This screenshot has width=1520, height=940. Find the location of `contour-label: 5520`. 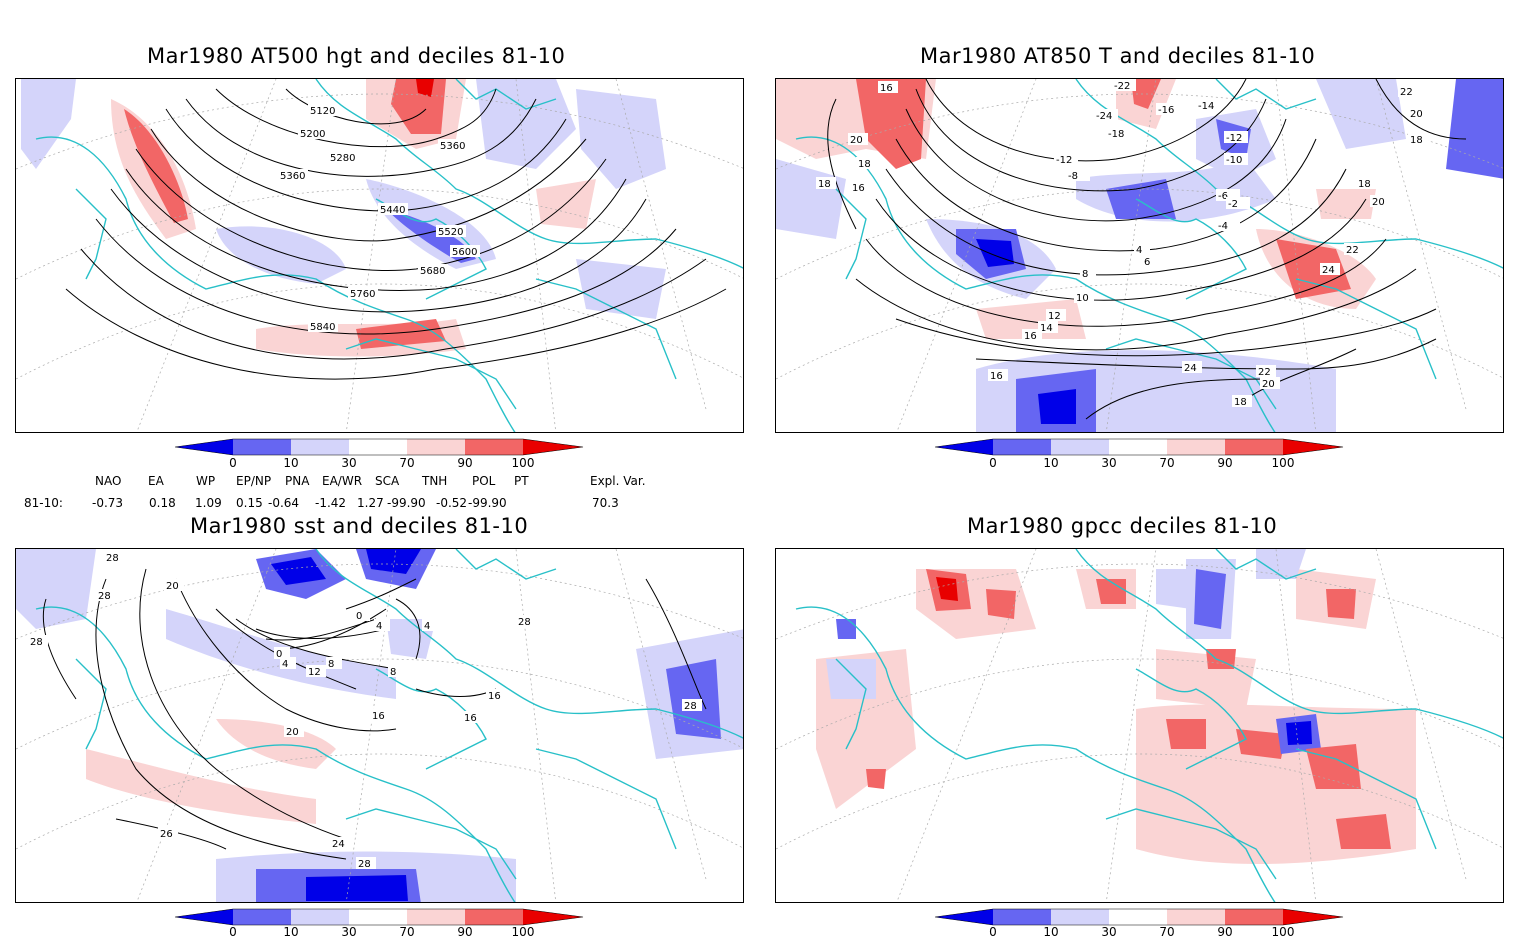

contour-label: 5520 is located at coordinates (450, 232).